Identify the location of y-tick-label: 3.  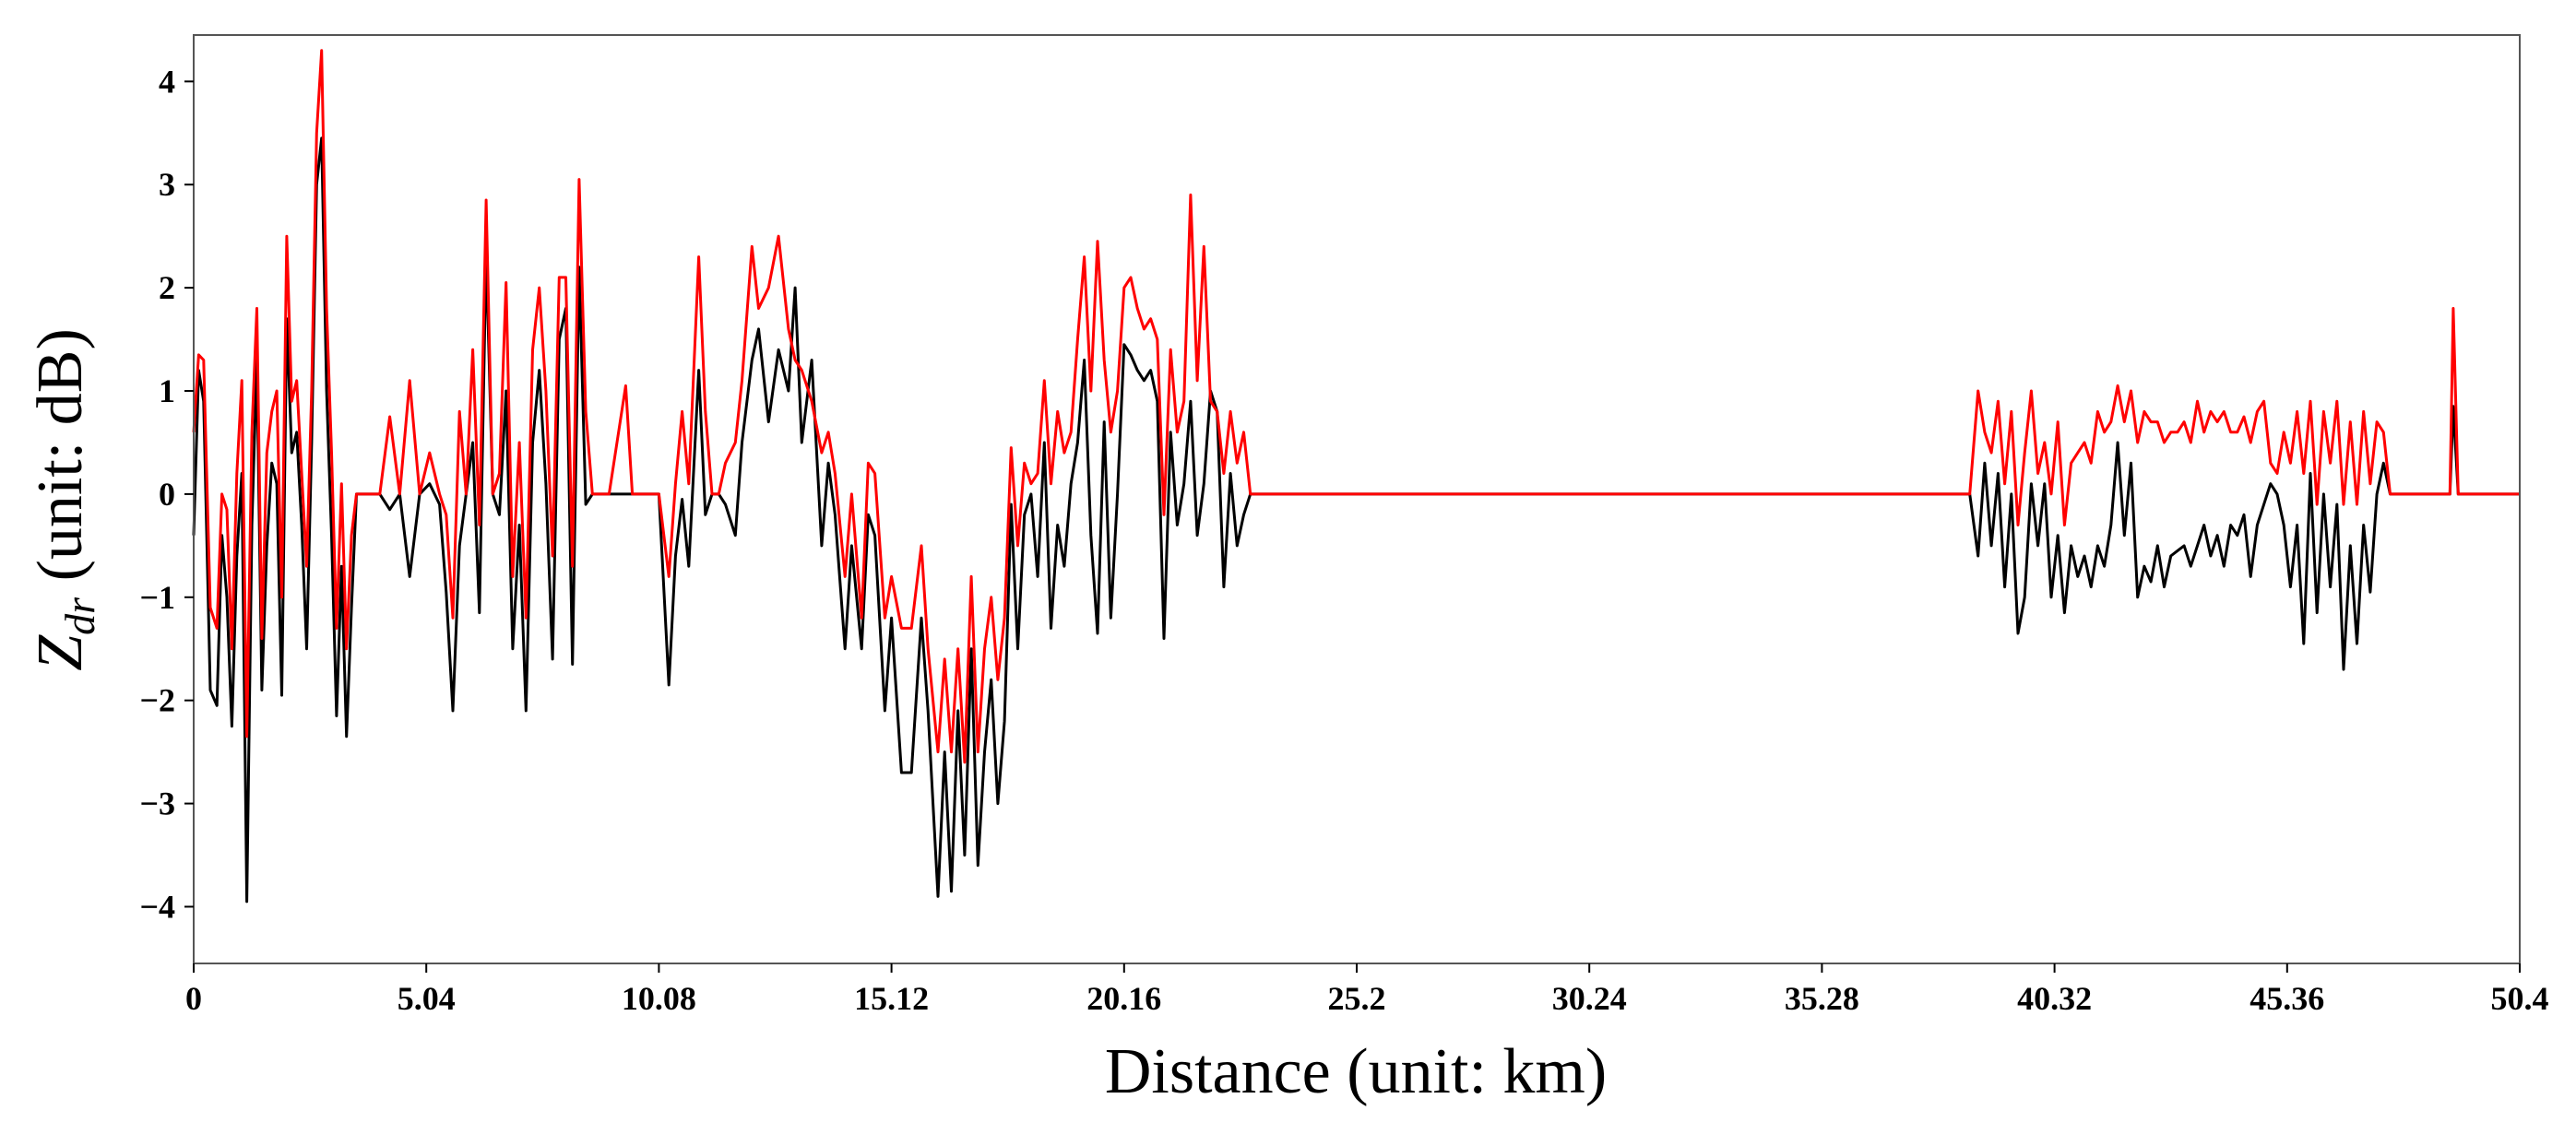
(167, 184).